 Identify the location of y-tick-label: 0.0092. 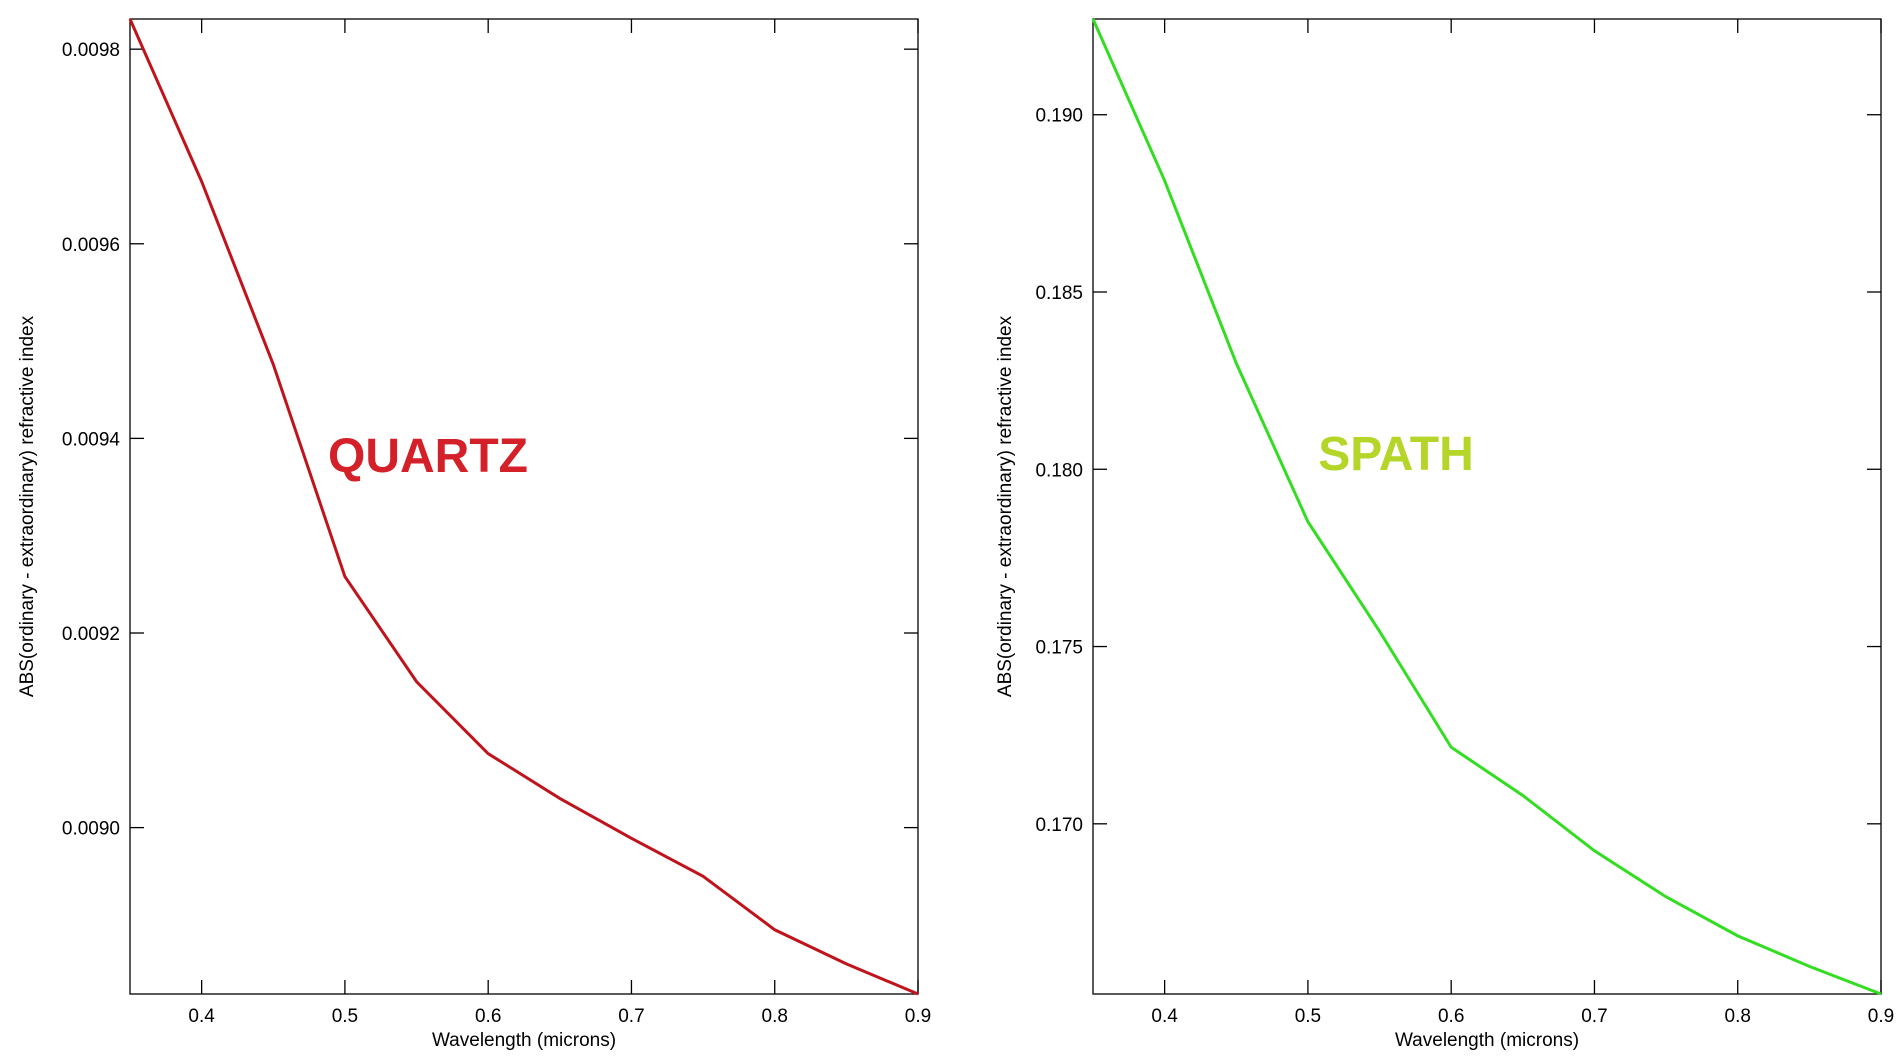
(91, 634).